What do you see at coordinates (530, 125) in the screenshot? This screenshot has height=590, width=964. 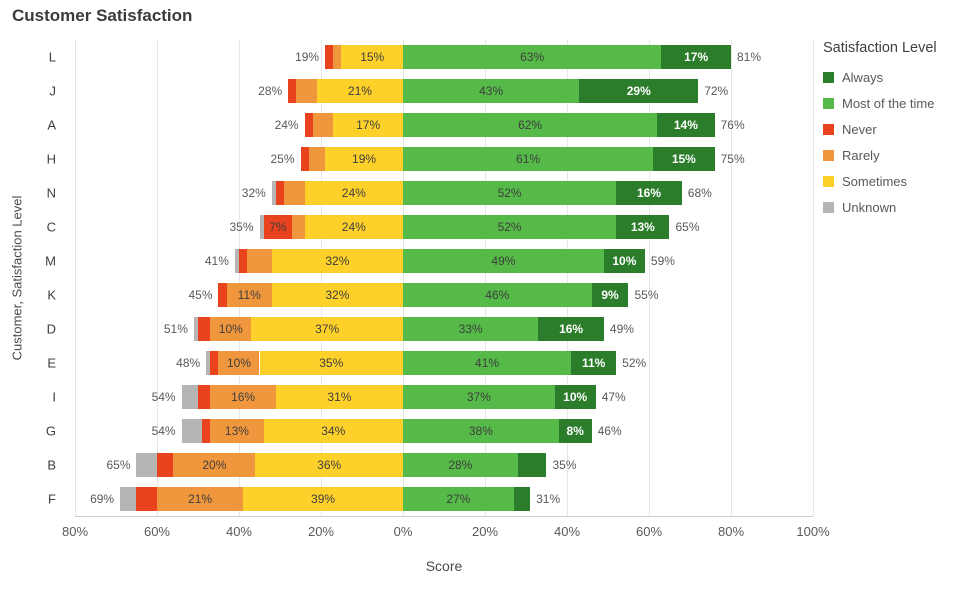 I see `bar-segment-most: 62%` at bounding box center [530, 125].